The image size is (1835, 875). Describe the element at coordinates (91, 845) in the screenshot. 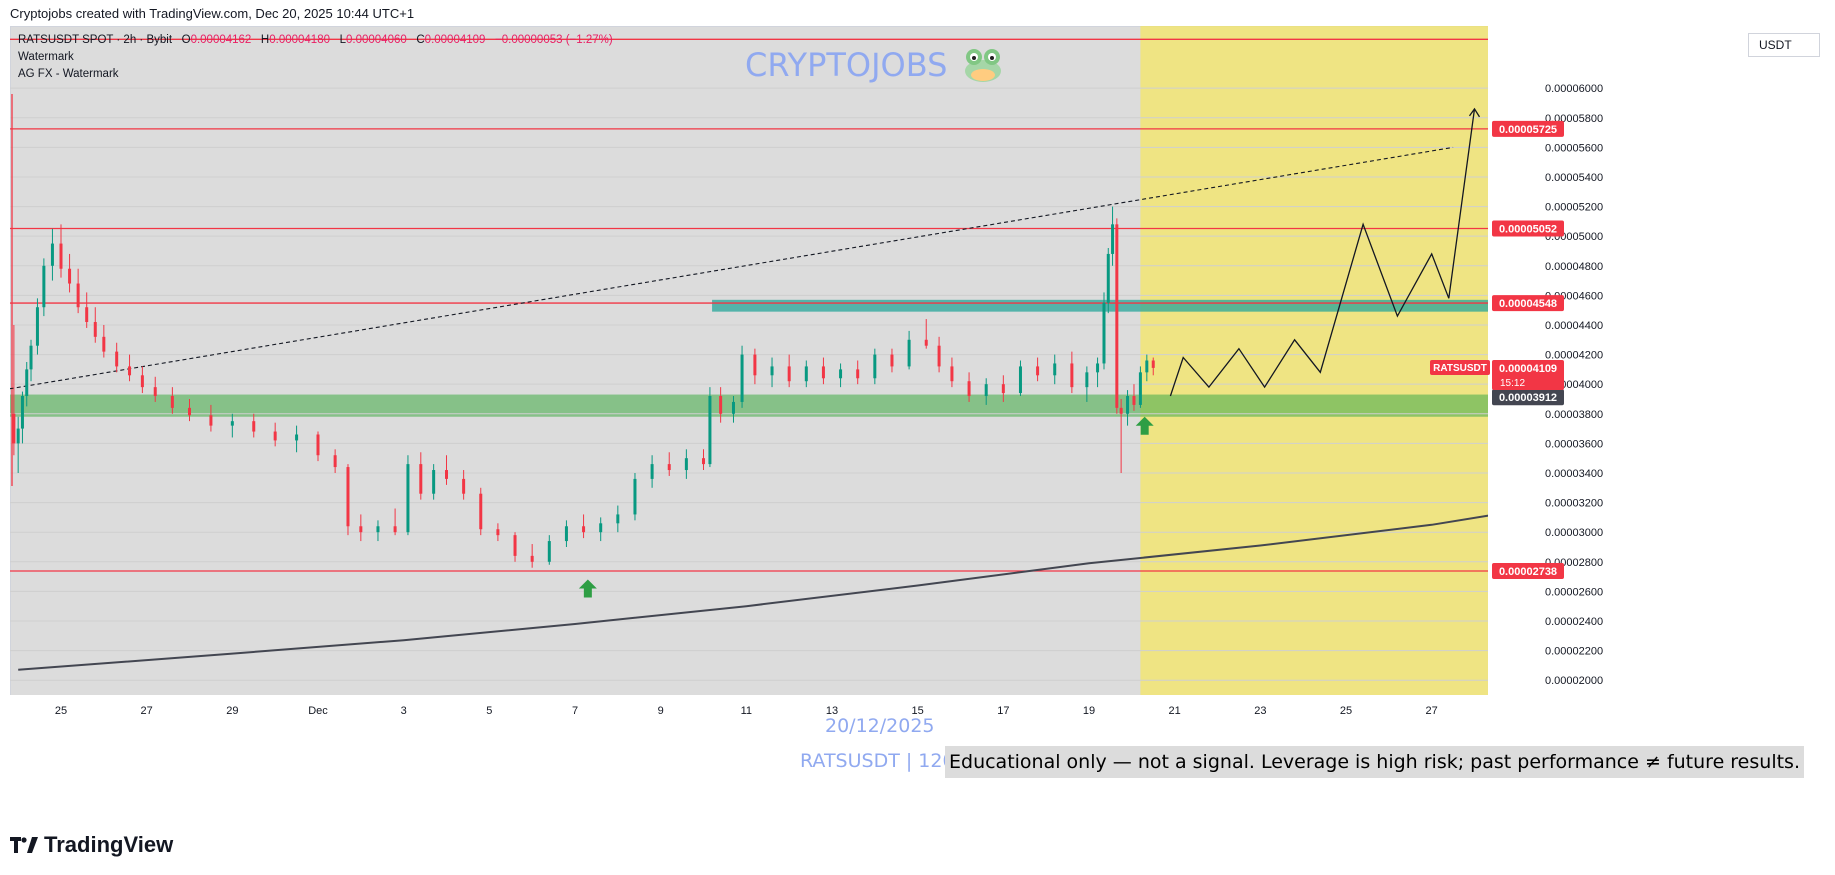

I see `tradingview-logo: TradingView` at that location.